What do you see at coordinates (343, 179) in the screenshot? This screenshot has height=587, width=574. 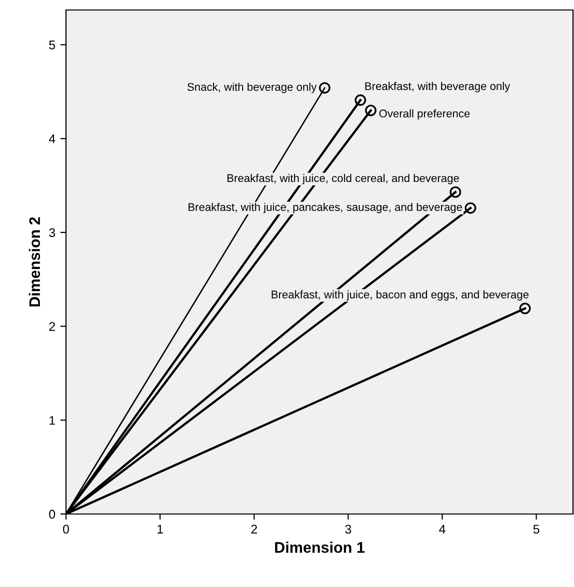 I see `series-label: Breakfast, with juice, cold cereal, and beverage` at bounding box center [343, 179].